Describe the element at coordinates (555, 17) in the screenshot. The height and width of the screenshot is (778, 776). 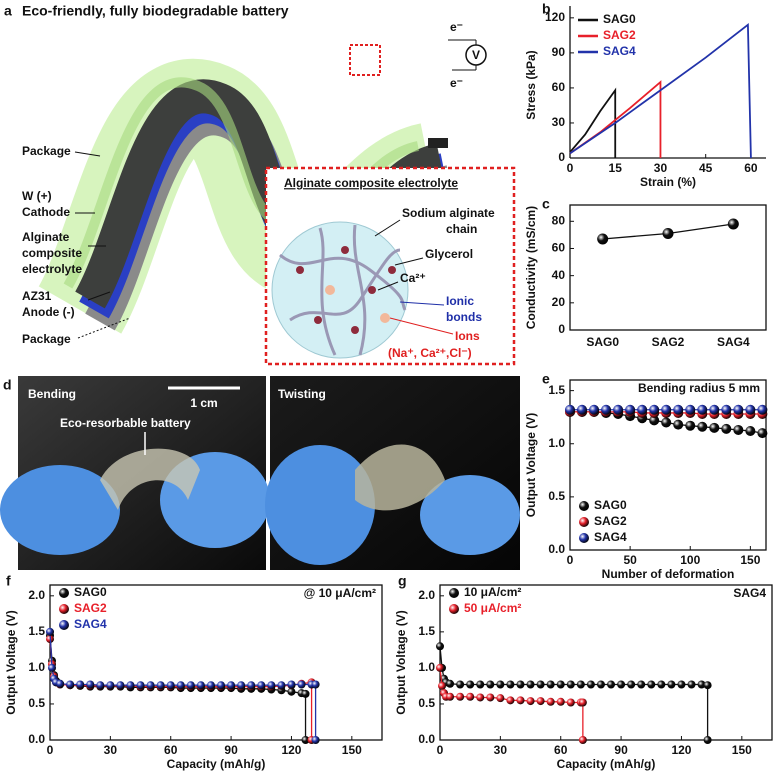
I see `y-tick-label: 120` at that location.